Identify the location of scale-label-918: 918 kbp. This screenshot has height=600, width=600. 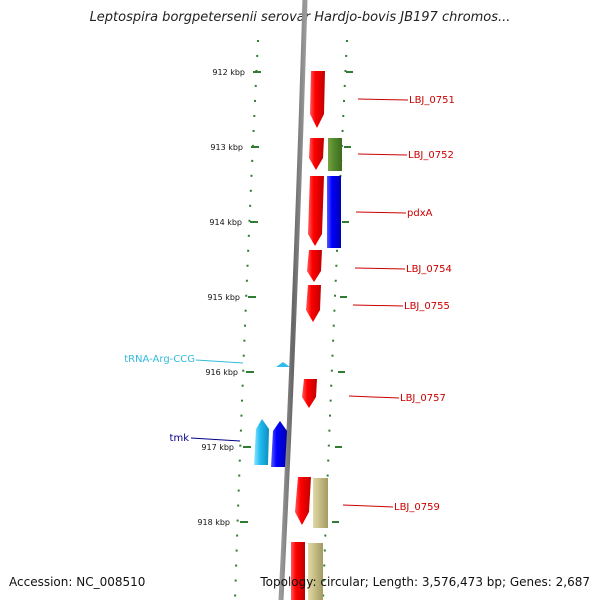
(213, 522).